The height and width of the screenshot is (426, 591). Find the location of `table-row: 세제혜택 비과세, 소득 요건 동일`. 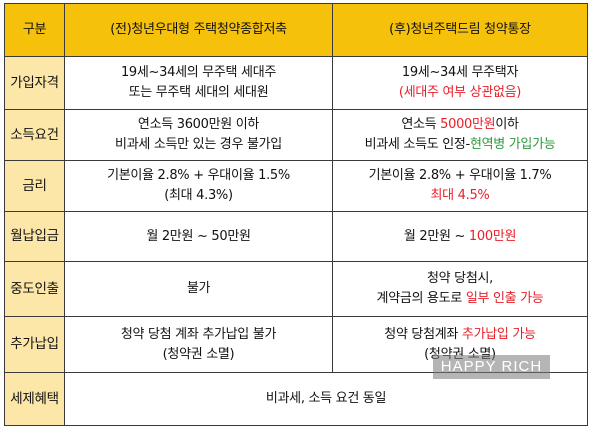

table-row: 세제혜택 비과세, 소득 요건 동일 is located at coordinates (296, 399).